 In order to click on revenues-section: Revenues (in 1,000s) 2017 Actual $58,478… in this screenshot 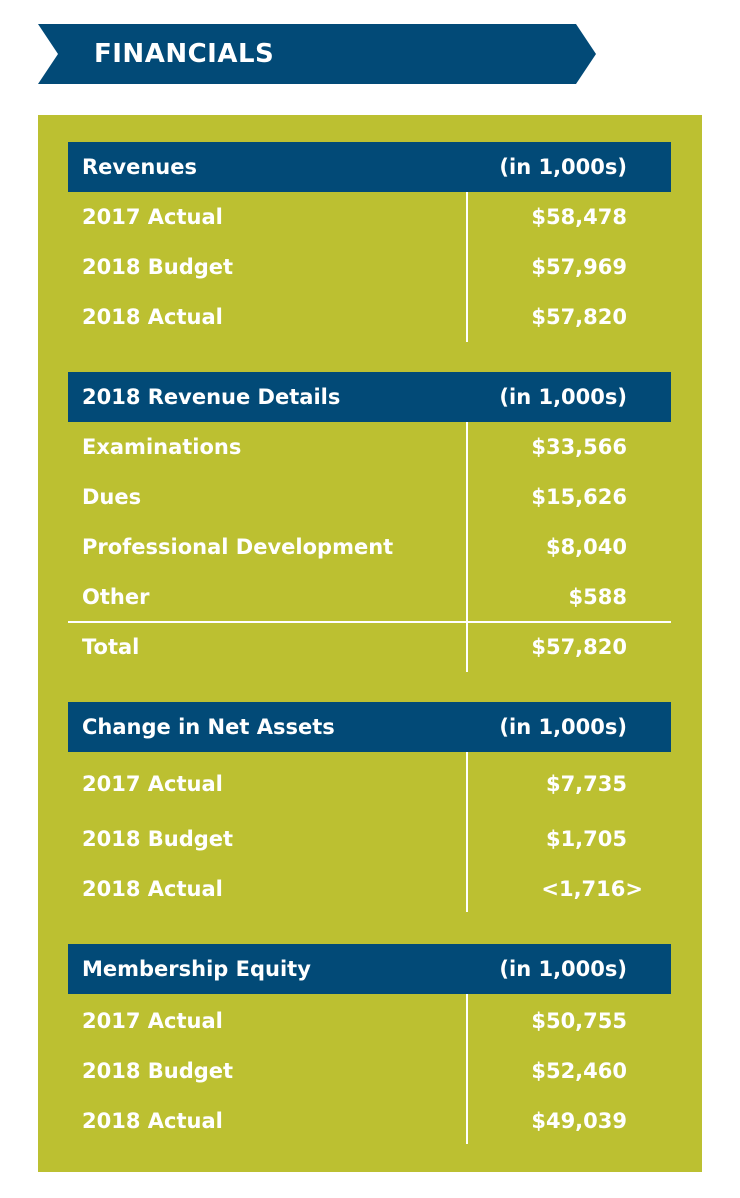, I will do `click(369, 242)`.